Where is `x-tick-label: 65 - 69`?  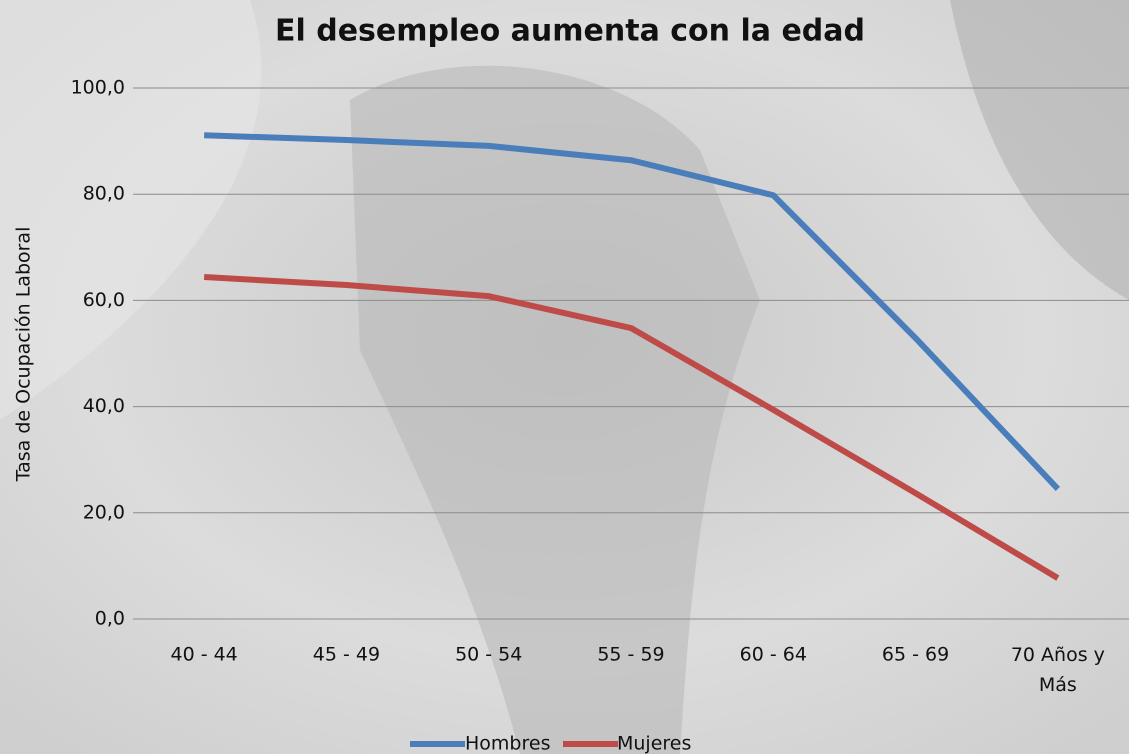
x-tick-label: 65 - 69 is located at coordinates (915, 655).